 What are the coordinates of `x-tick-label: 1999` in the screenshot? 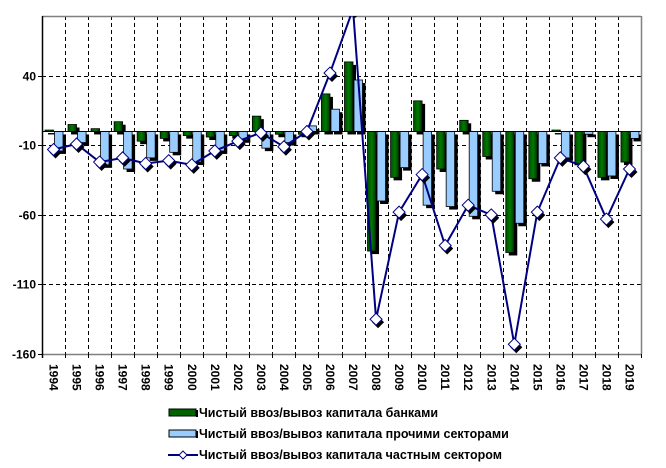 It's located at (169, 377).